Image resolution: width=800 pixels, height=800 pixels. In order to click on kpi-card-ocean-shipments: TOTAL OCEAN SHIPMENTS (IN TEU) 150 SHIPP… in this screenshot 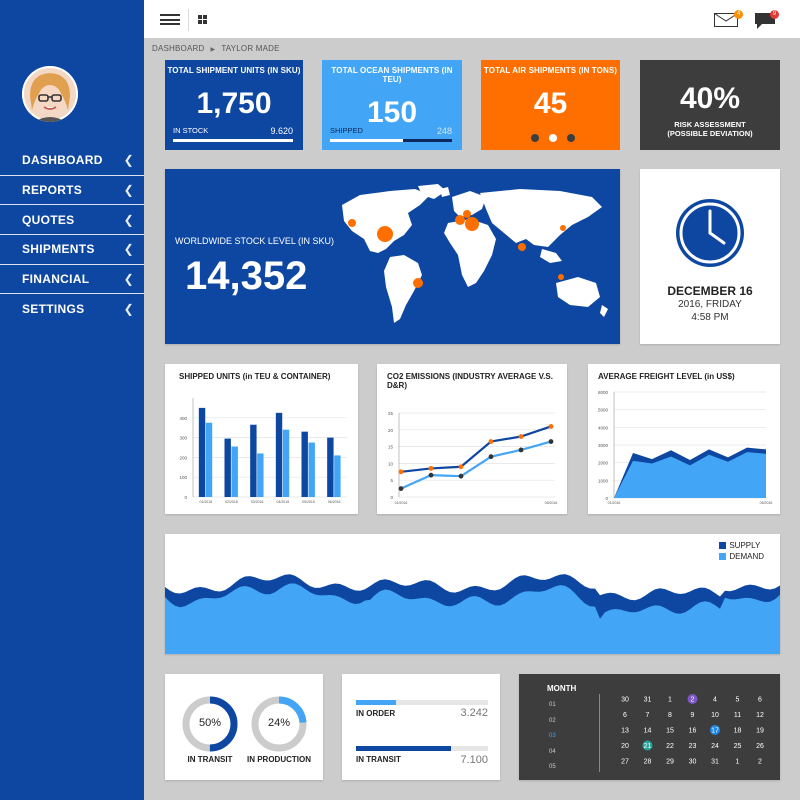, I will do `click(392, 105)`.